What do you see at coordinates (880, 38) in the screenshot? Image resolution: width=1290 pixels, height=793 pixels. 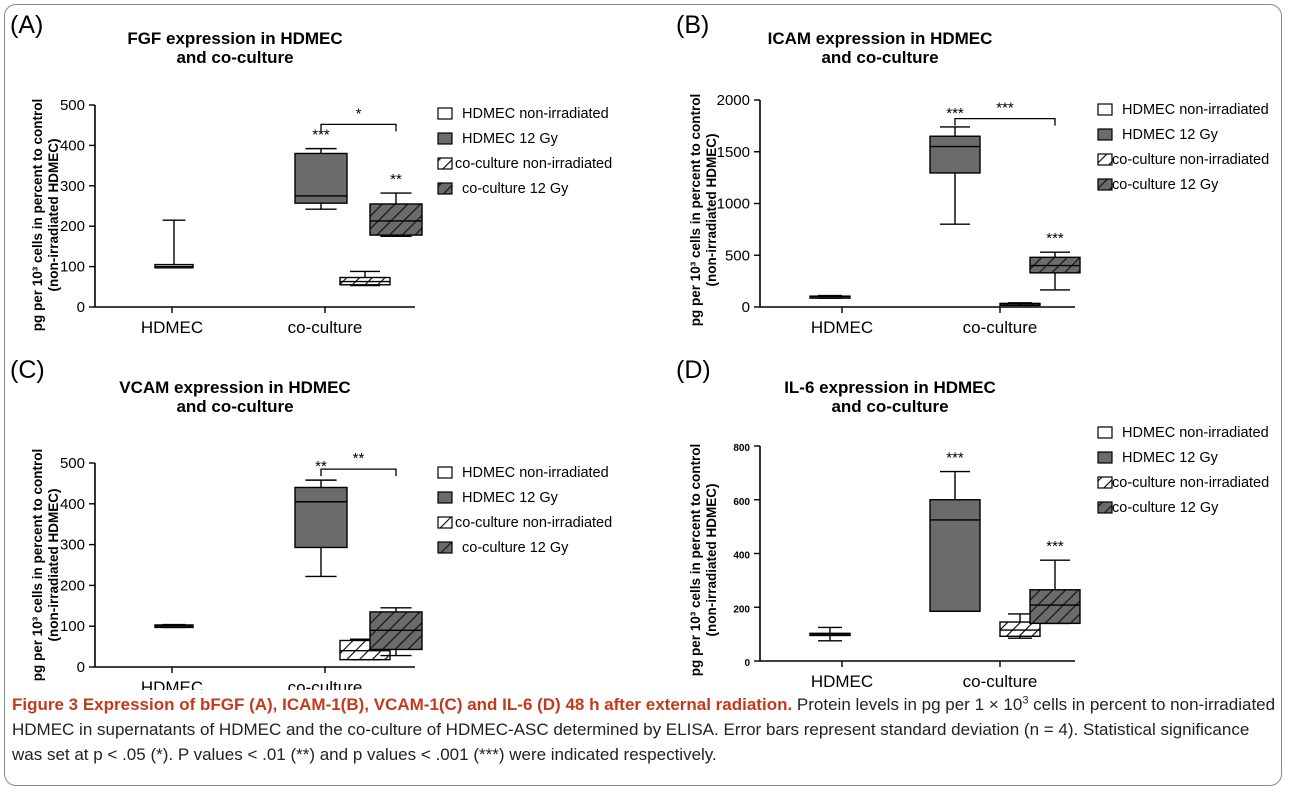 I see `chart-title-line: ICAM expression in HDMEC` at bounding box center [880, 38].